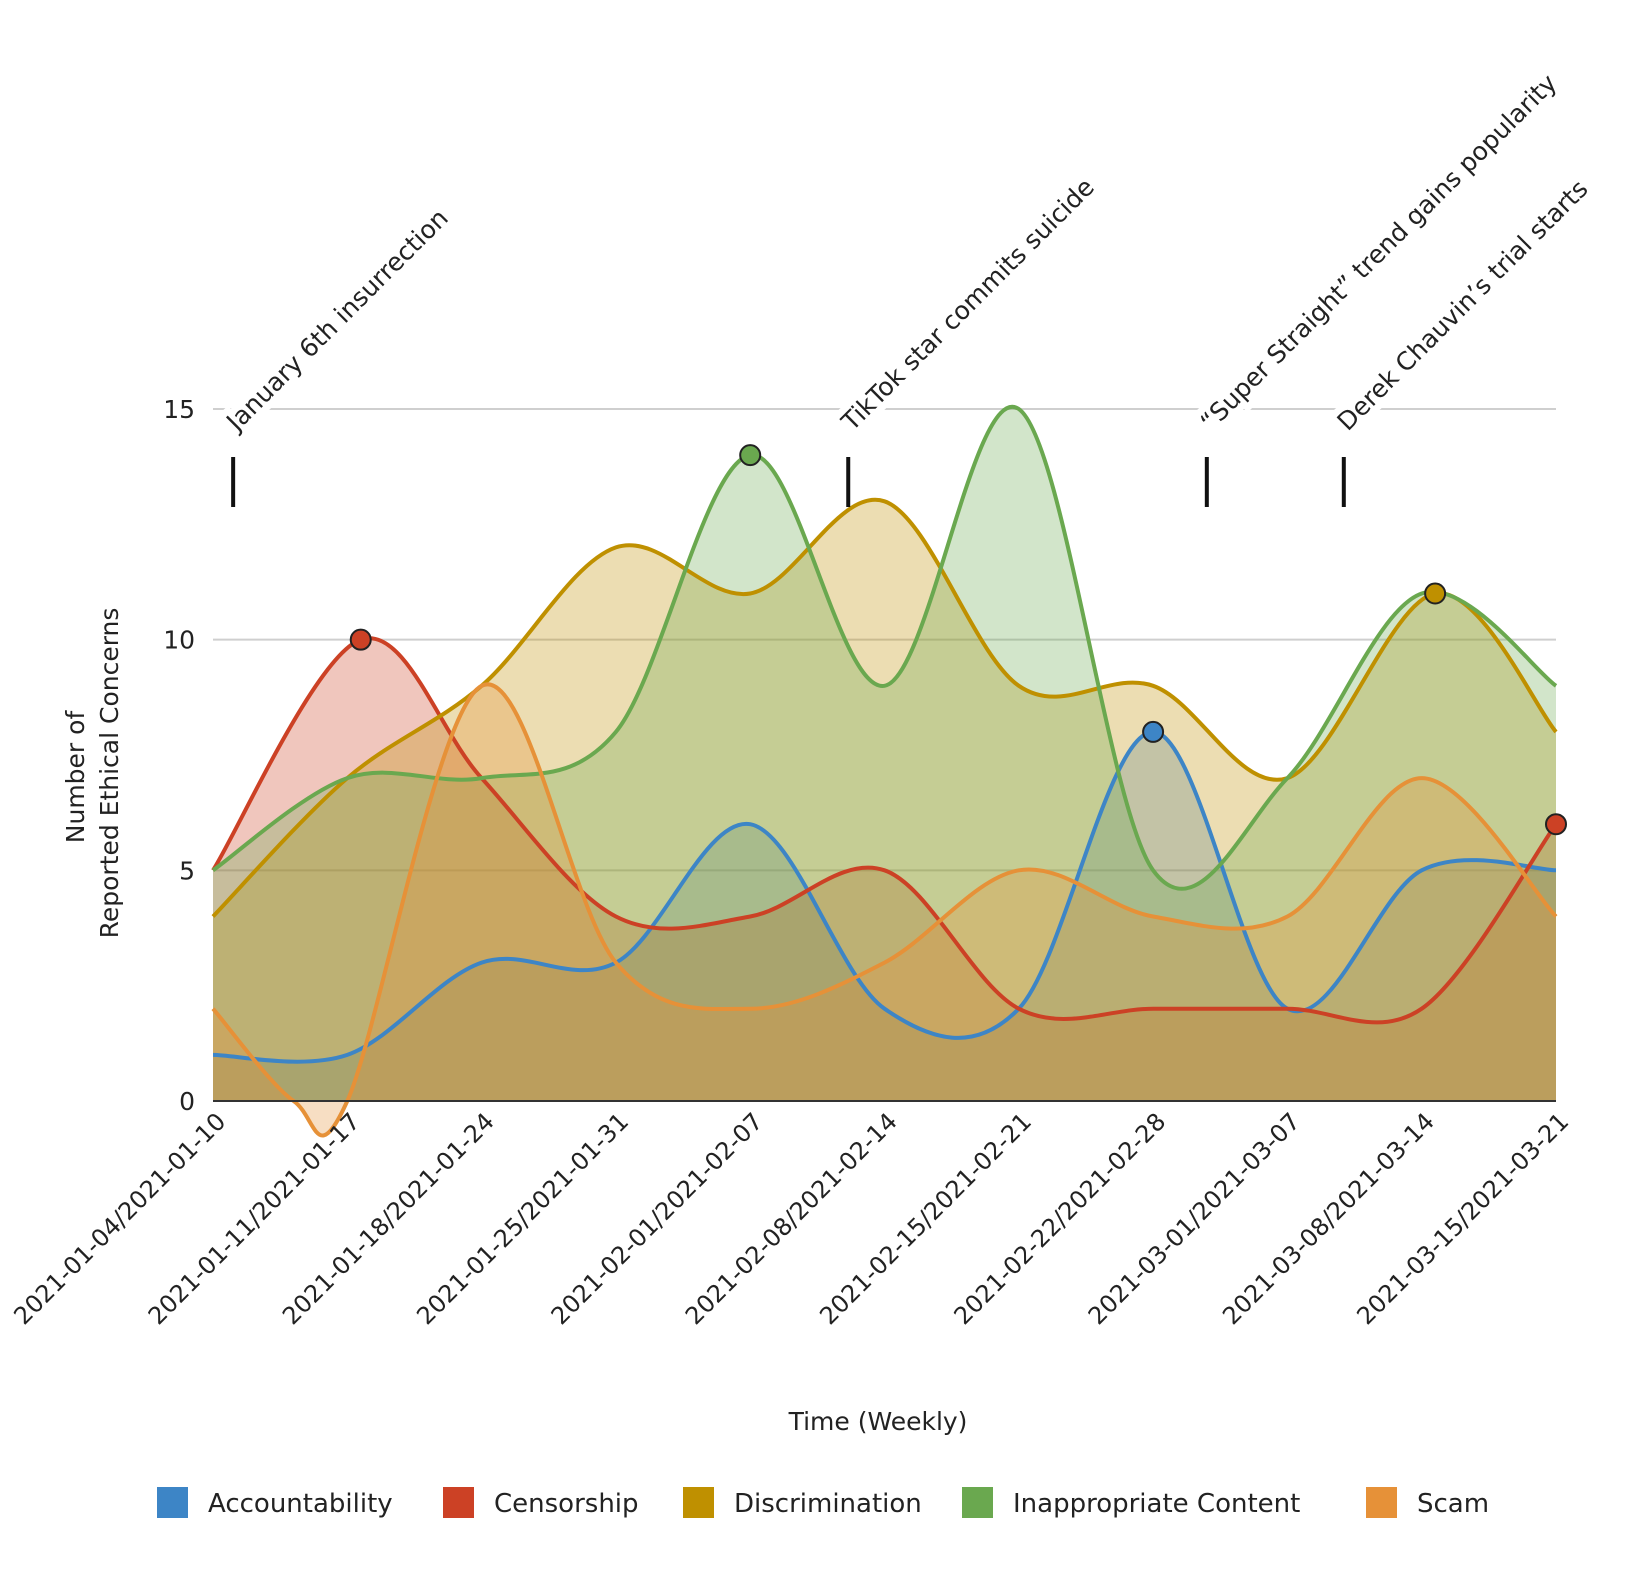 This screenshot has height=1592, width=1636. Describe the element at coordinates (1156, 1504) in the screenshot. I see `legend-label-inappropriate-content: Inappropriate Content` at that location.